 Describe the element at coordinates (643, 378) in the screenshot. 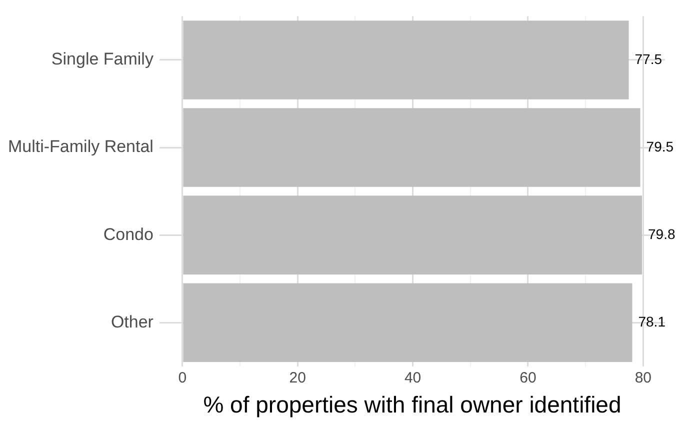

I see `x-tick-label: 80` at that location.